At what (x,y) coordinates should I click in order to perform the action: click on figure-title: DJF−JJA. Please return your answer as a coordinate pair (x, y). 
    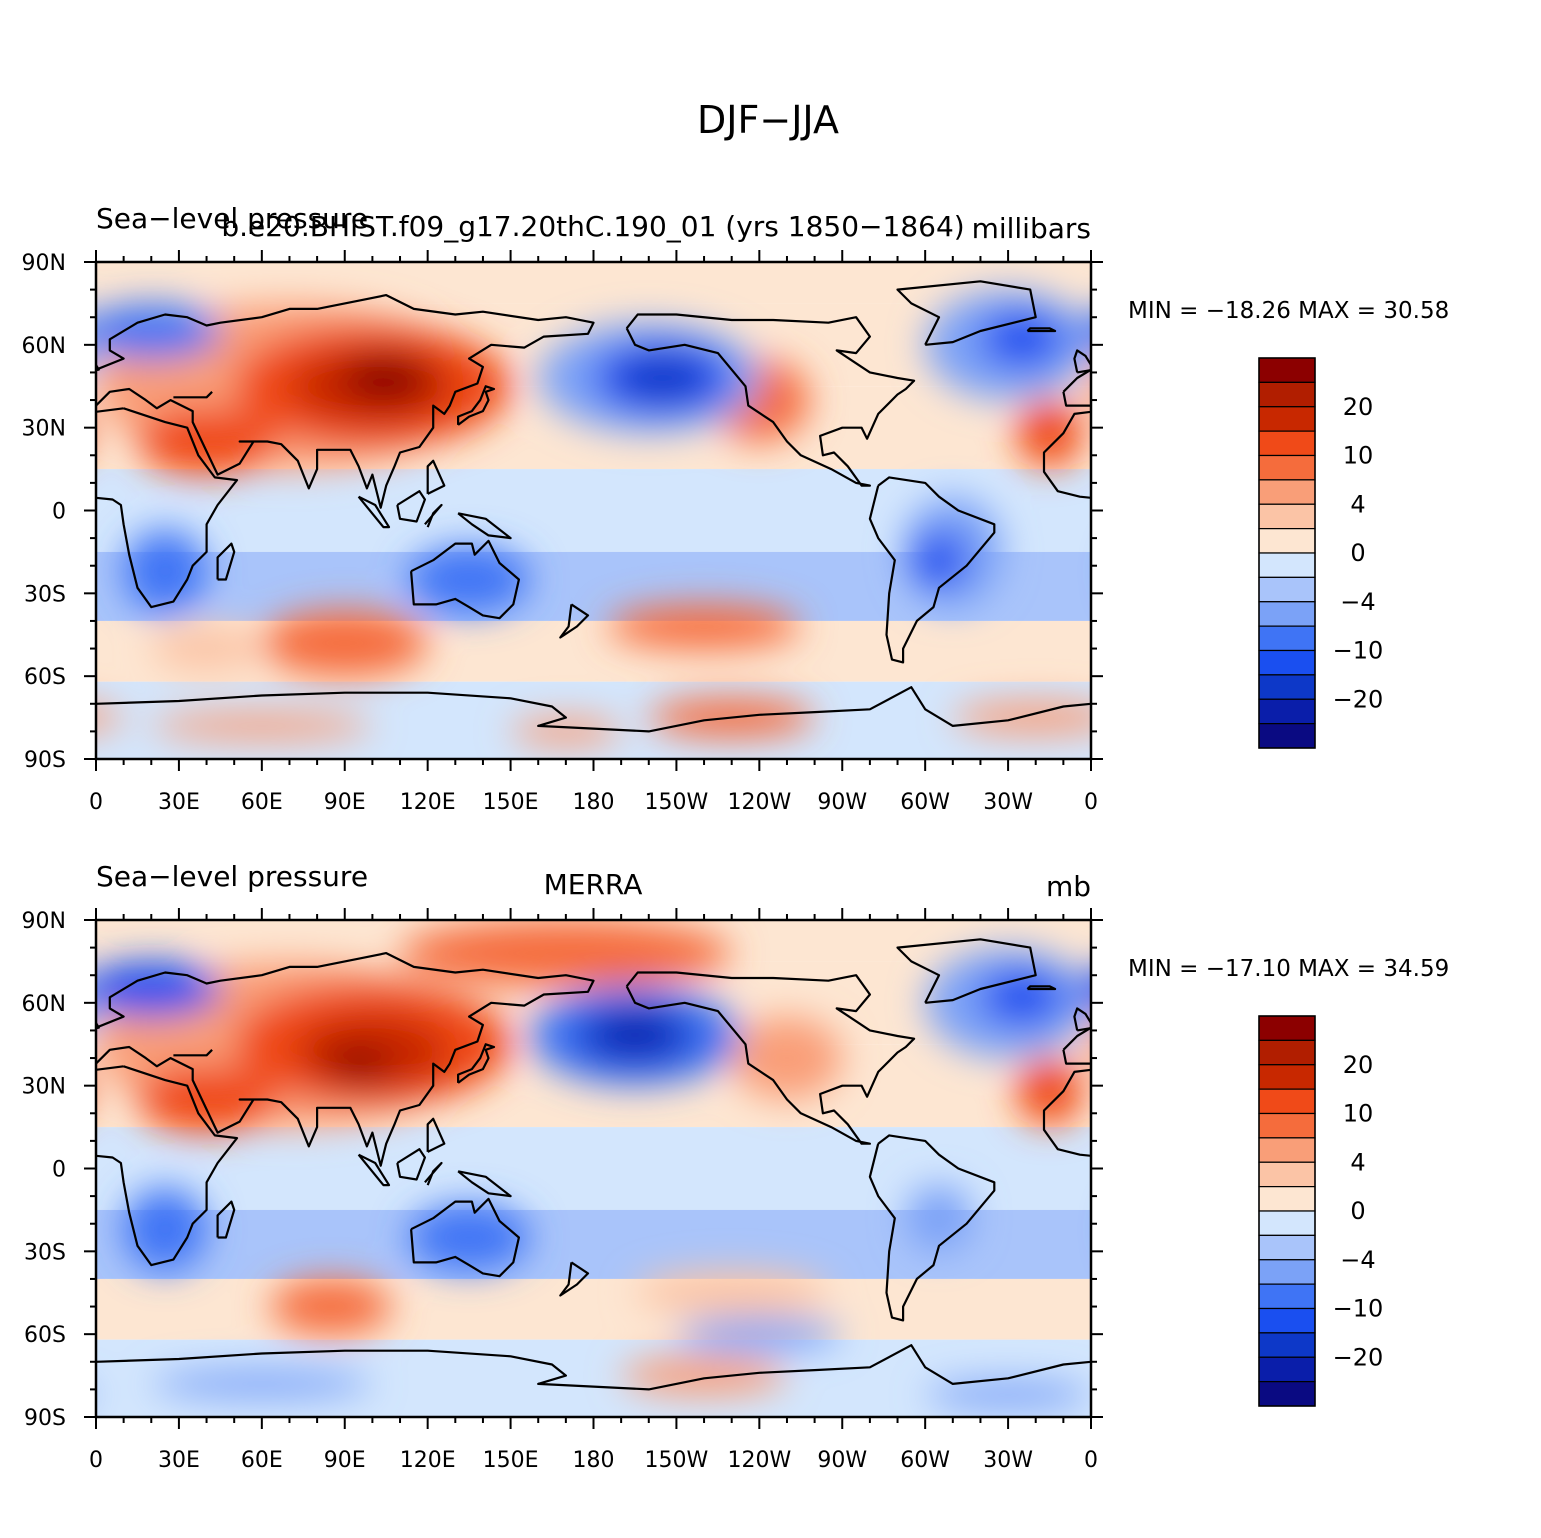
    Looking at the image, I should click on (768, 120).